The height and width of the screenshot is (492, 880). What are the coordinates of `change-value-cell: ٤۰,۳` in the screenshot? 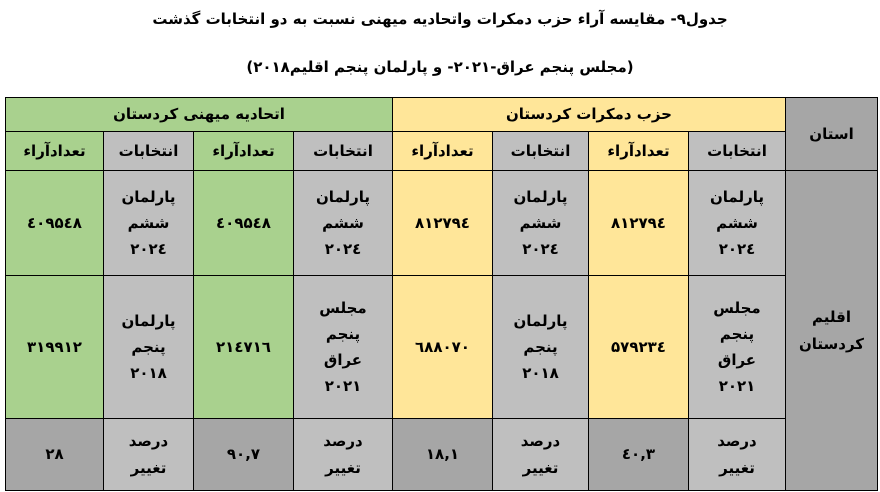 It's located at (638, 454).